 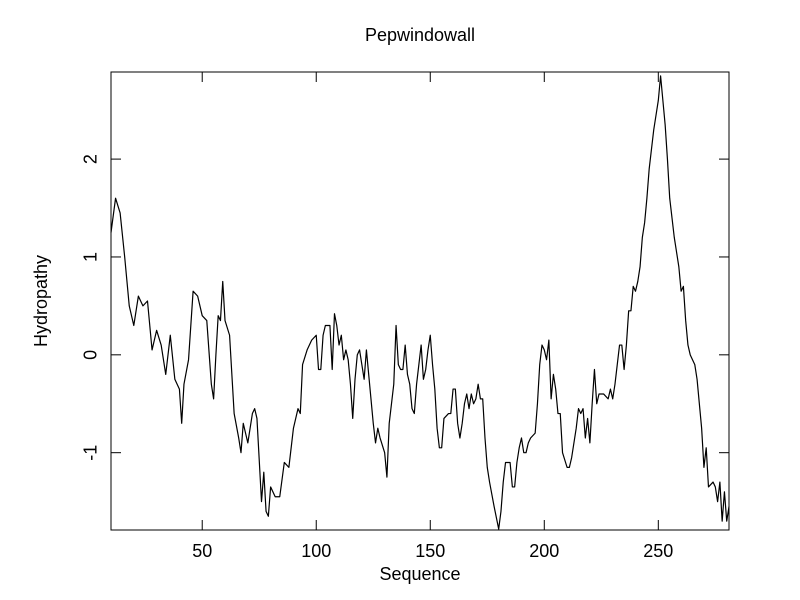 What do you see at coordinates (544, 551) in the screenshot?
I see `x-tick-label: 200` at bounding box center [544, 551].